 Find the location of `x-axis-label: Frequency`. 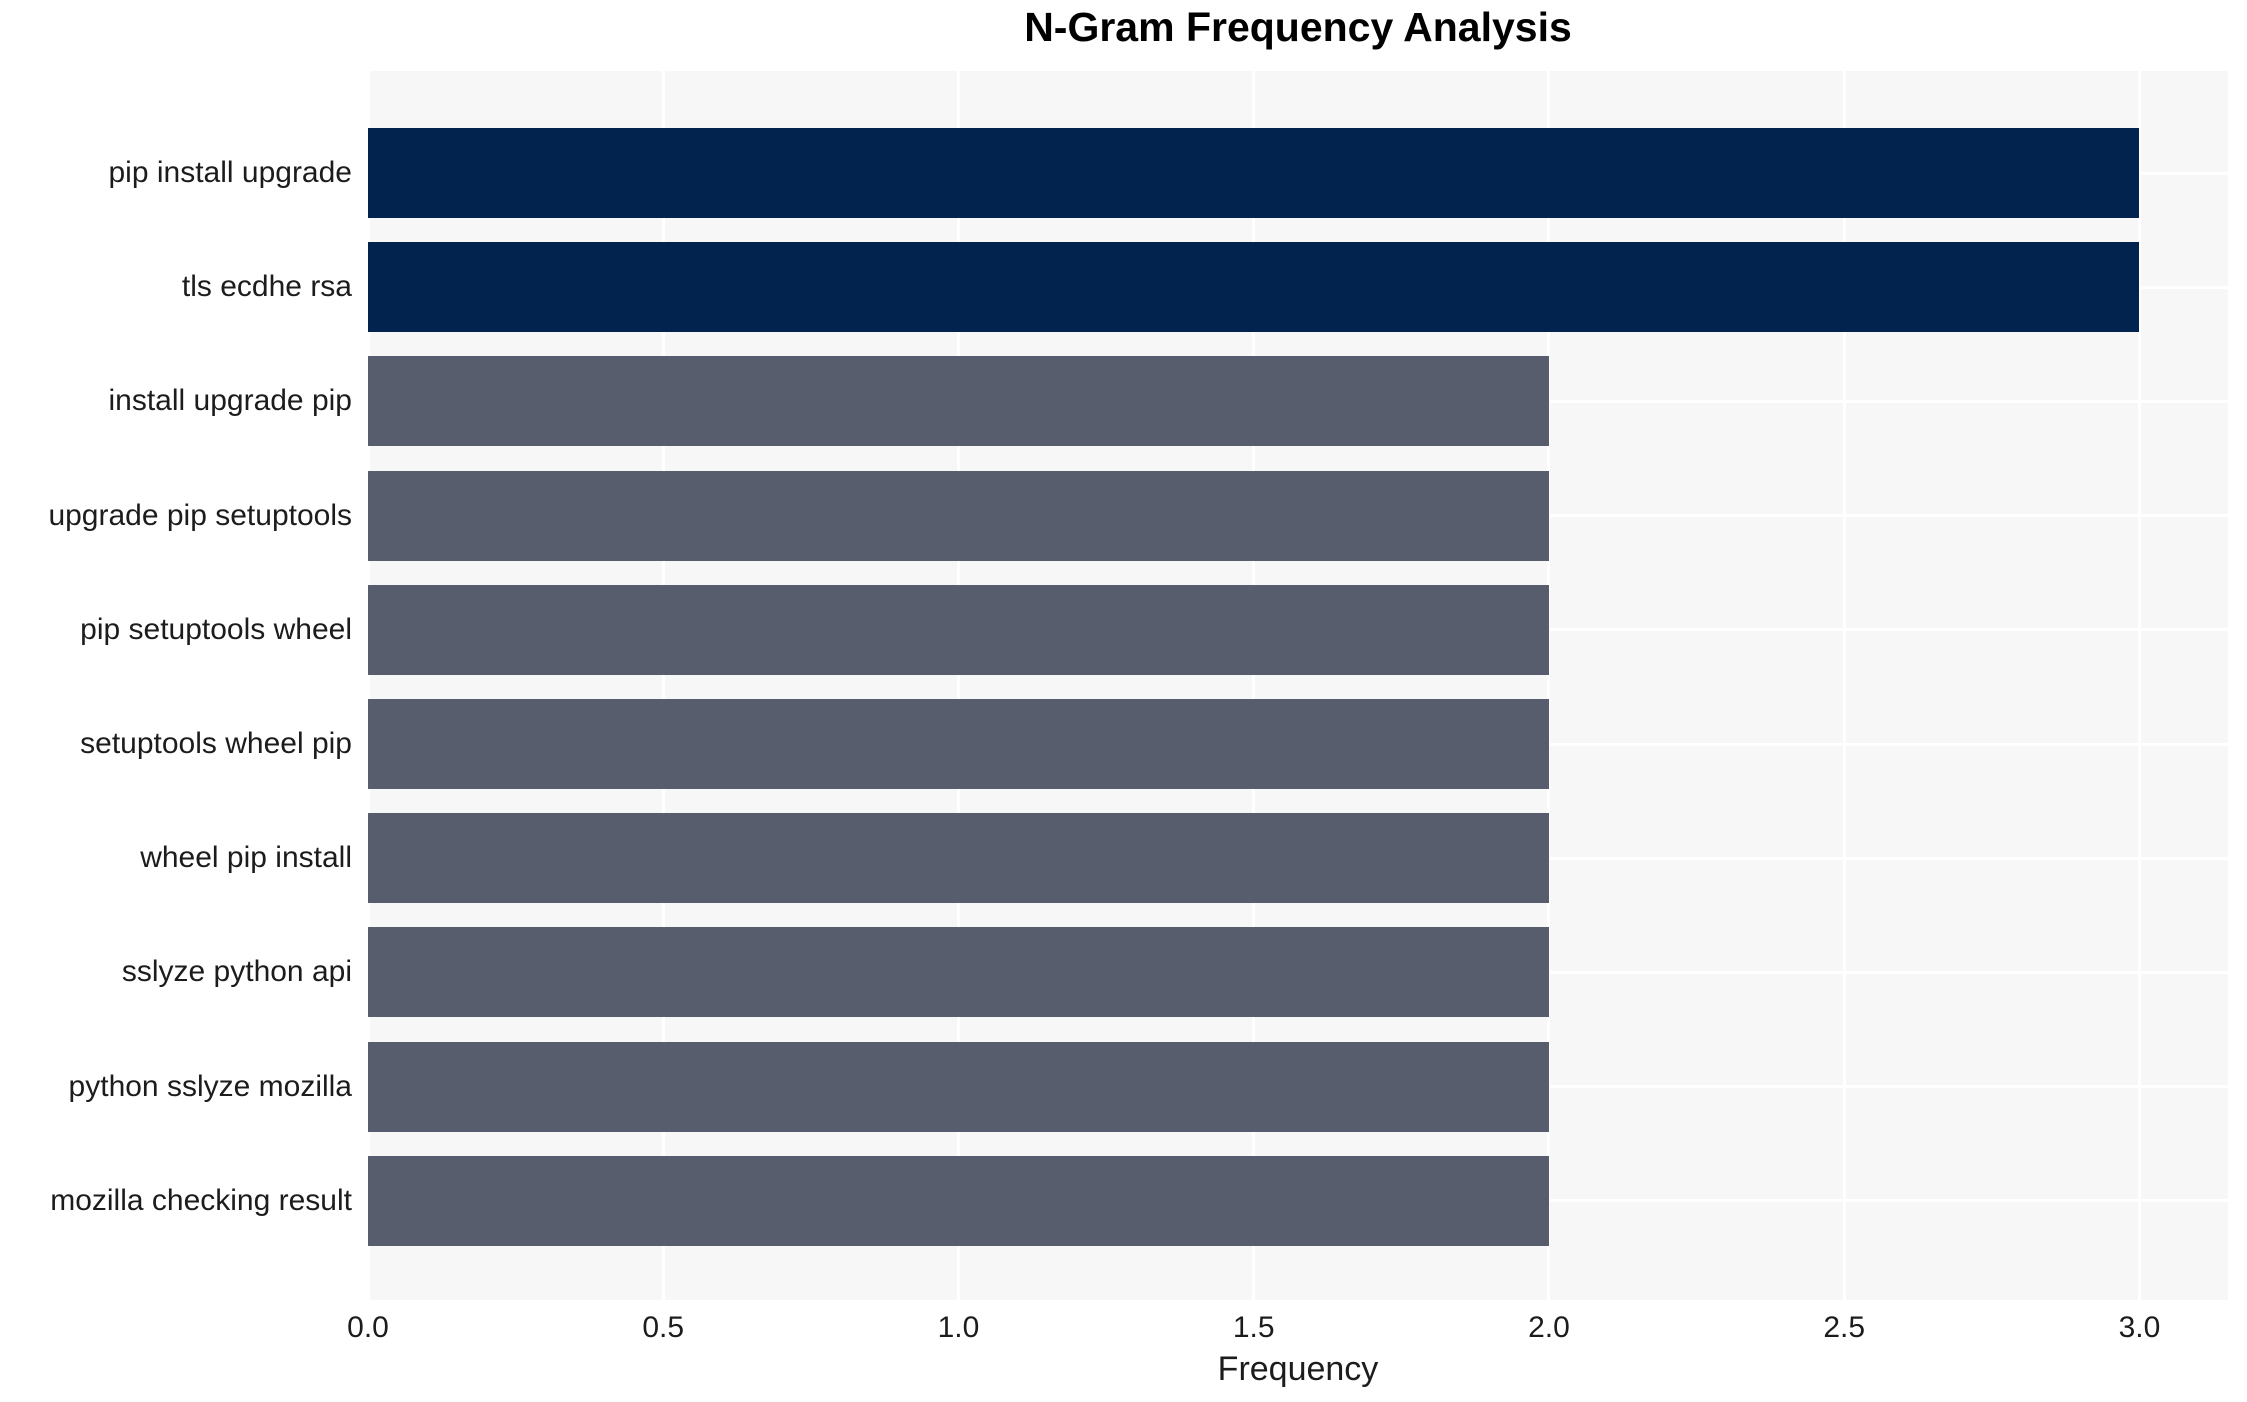

x-axis-label: Frequency is located at coordinates (1298, 1369).